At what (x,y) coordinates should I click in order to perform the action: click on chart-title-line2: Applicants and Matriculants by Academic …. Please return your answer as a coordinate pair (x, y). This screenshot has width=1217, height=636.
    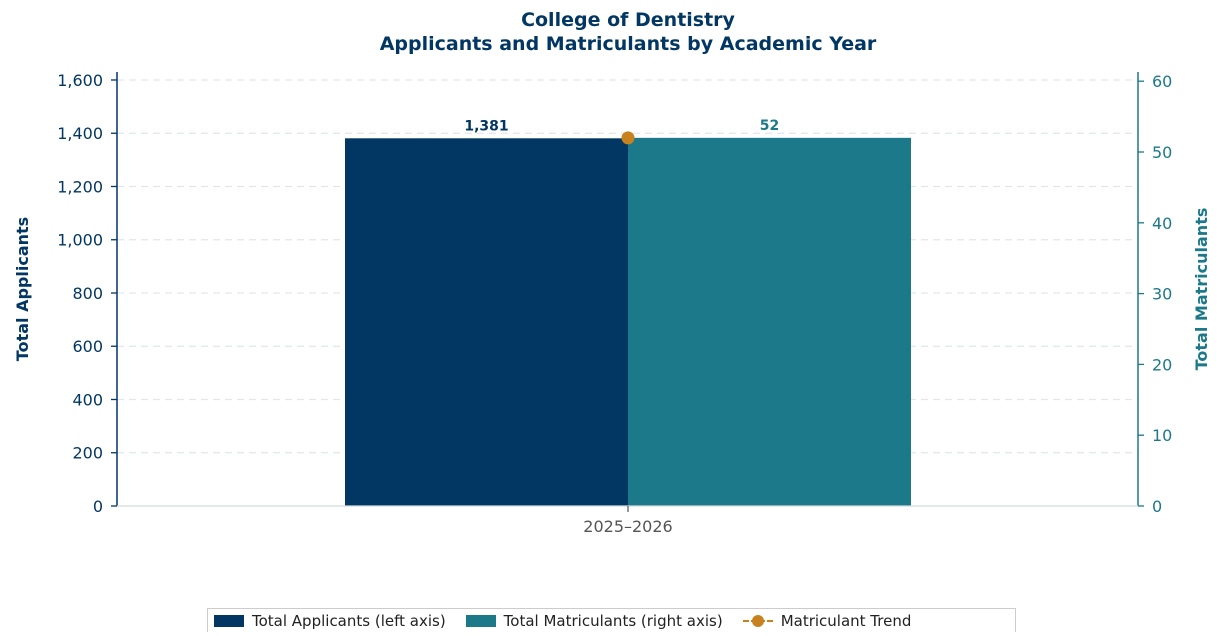
    Looking at the image, I should click on (628, 44).